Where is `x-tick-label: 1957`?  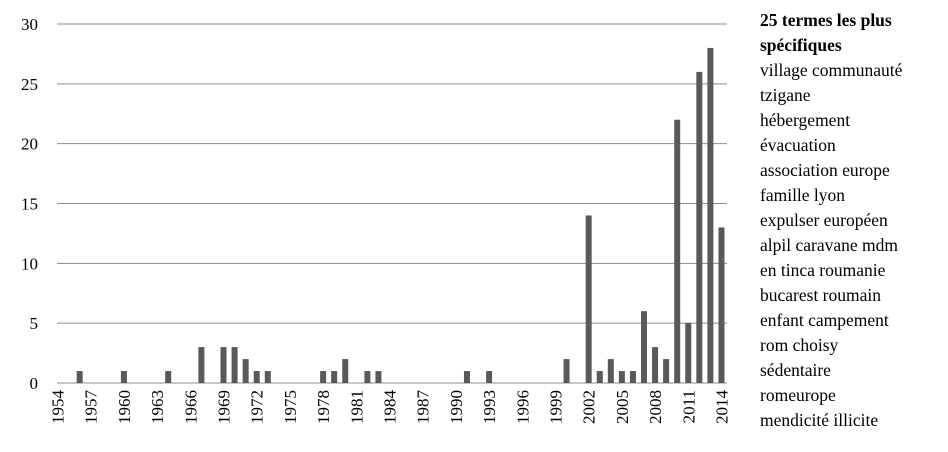 x-tick-label: 1957 is located at coordinates (91, 407).